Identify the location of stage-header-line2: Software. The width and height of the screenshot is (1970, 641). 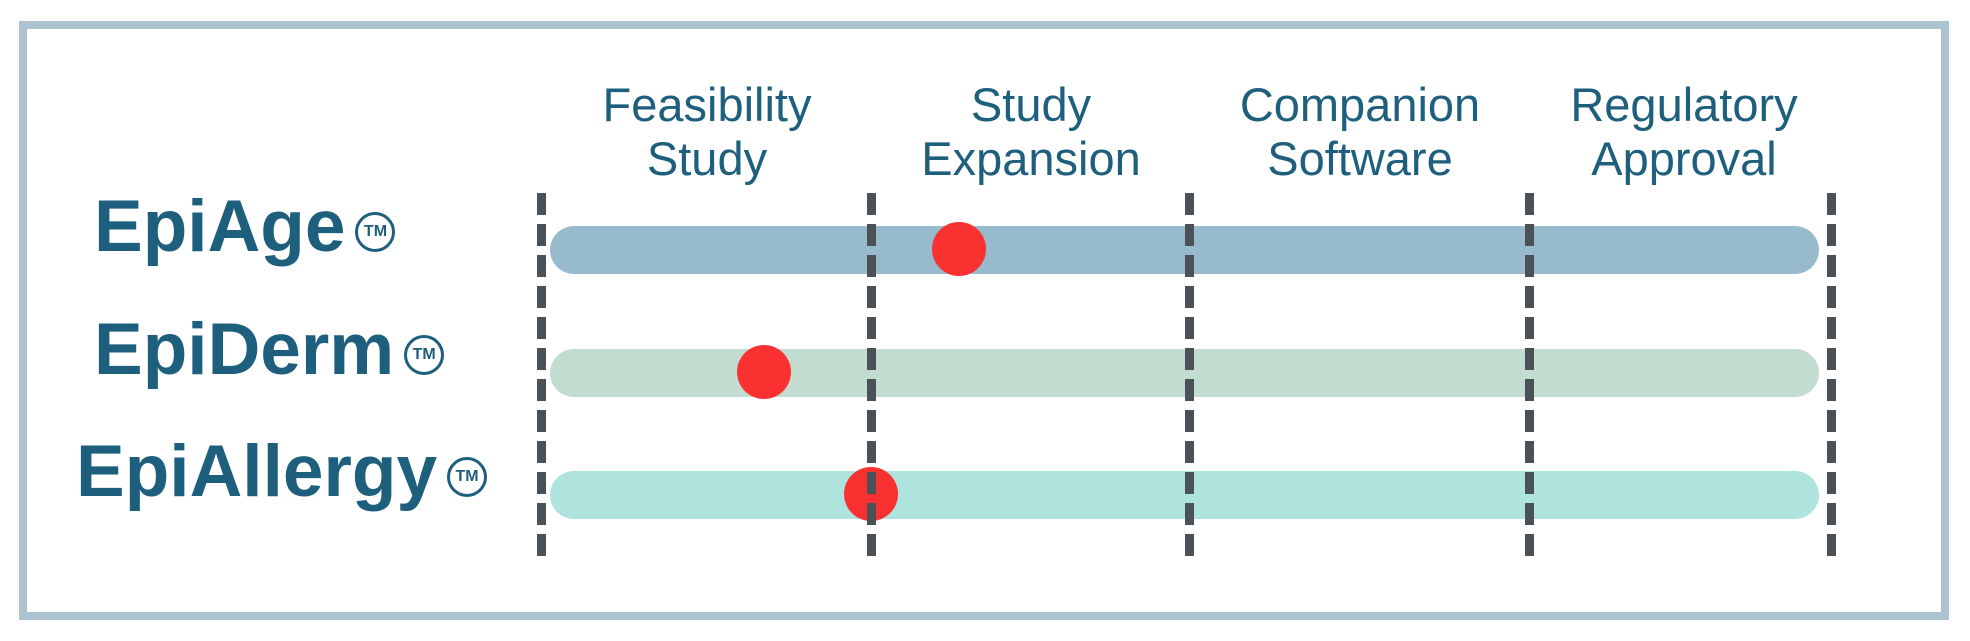
(1360, 158).